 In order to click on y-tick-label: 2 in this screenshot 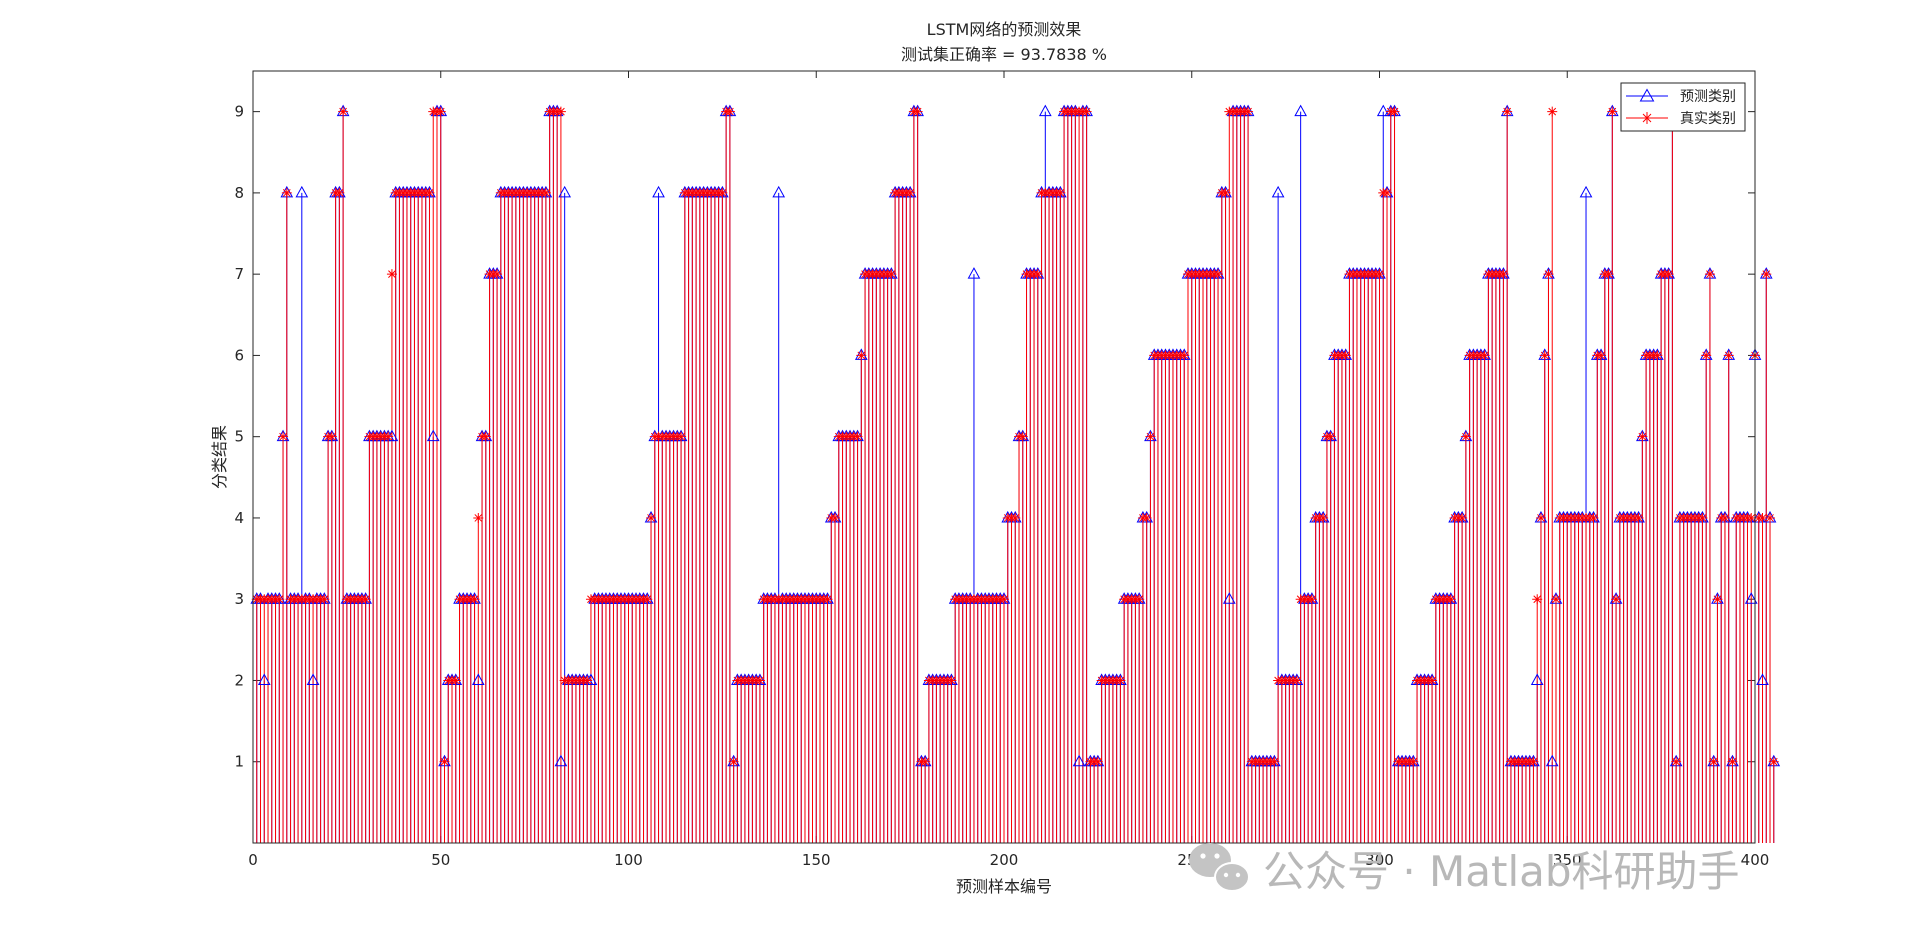, I will do `click(239, 680)`.